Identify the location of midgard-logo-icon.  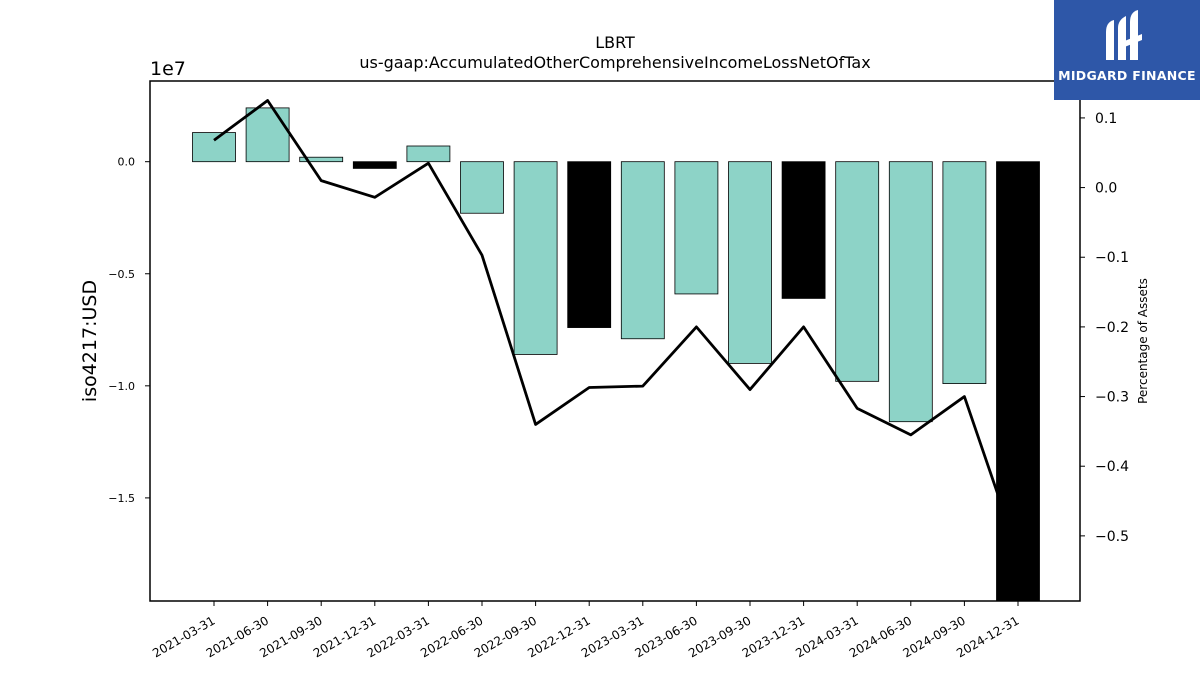
(1124, 35).